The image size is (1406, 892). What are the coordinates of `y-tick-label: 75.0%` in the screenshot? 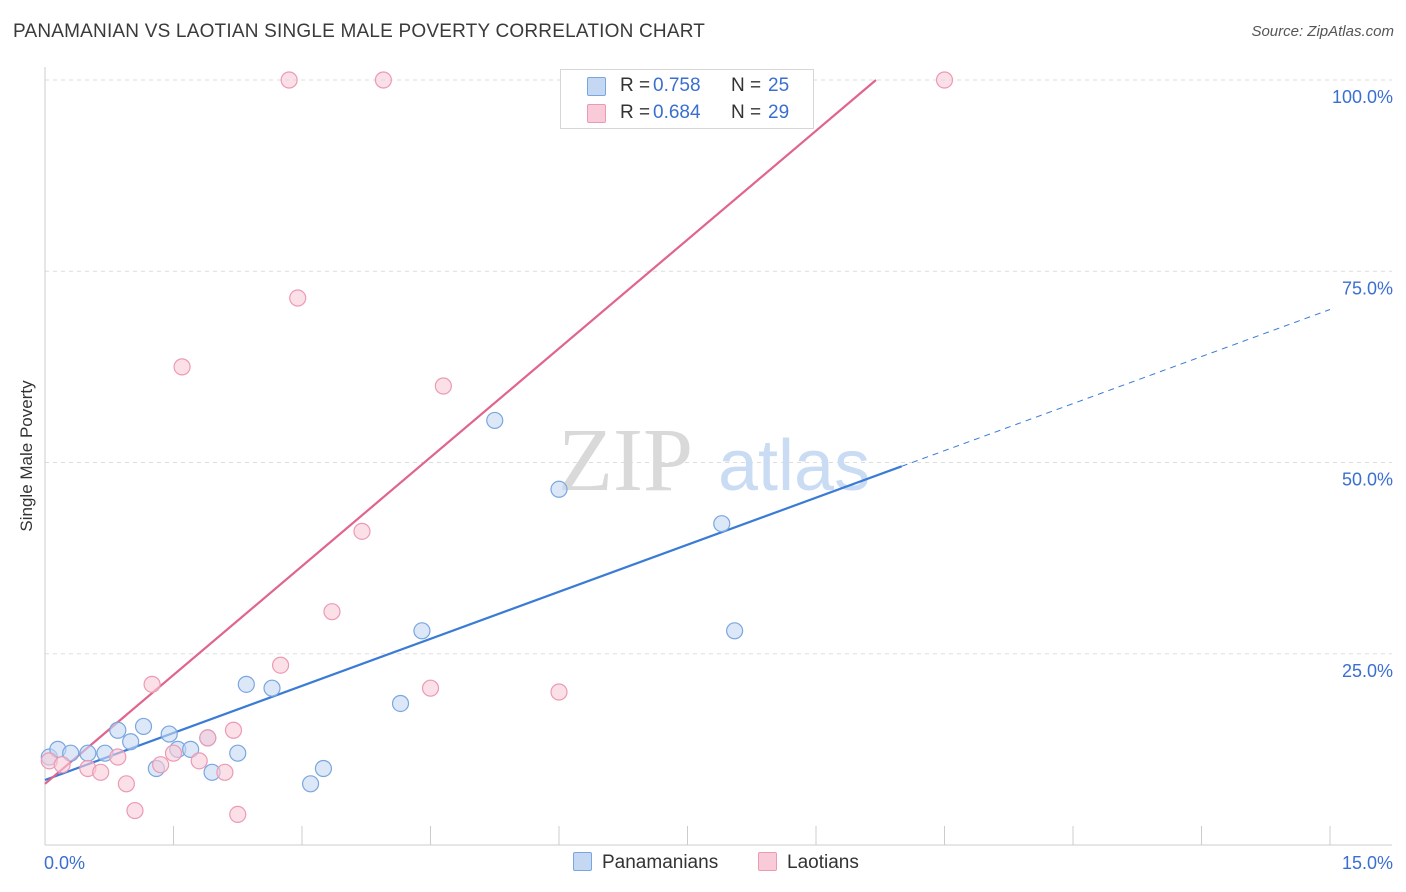 It's located at (1367, 288).